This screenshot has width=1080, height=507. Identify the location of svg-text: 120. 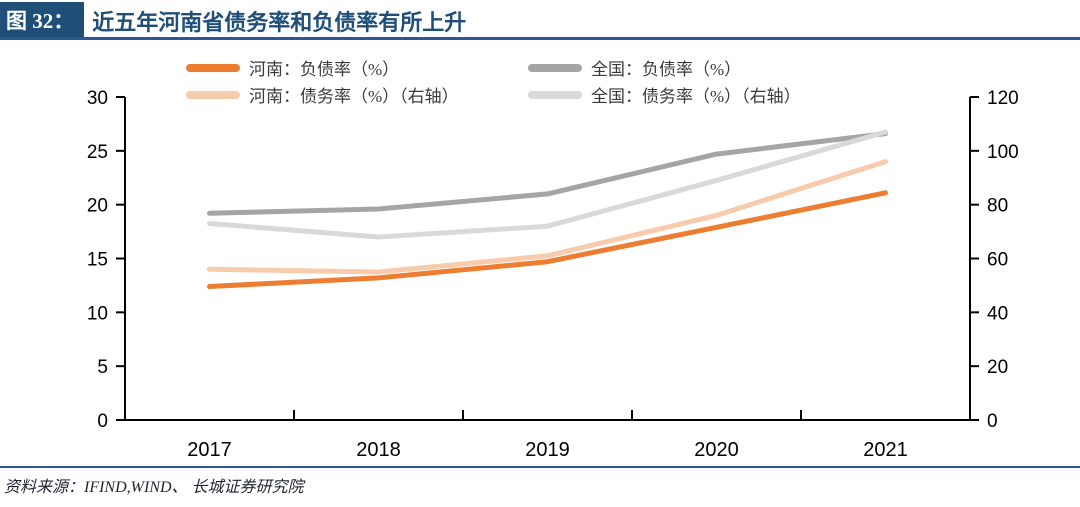
(1003, 98).